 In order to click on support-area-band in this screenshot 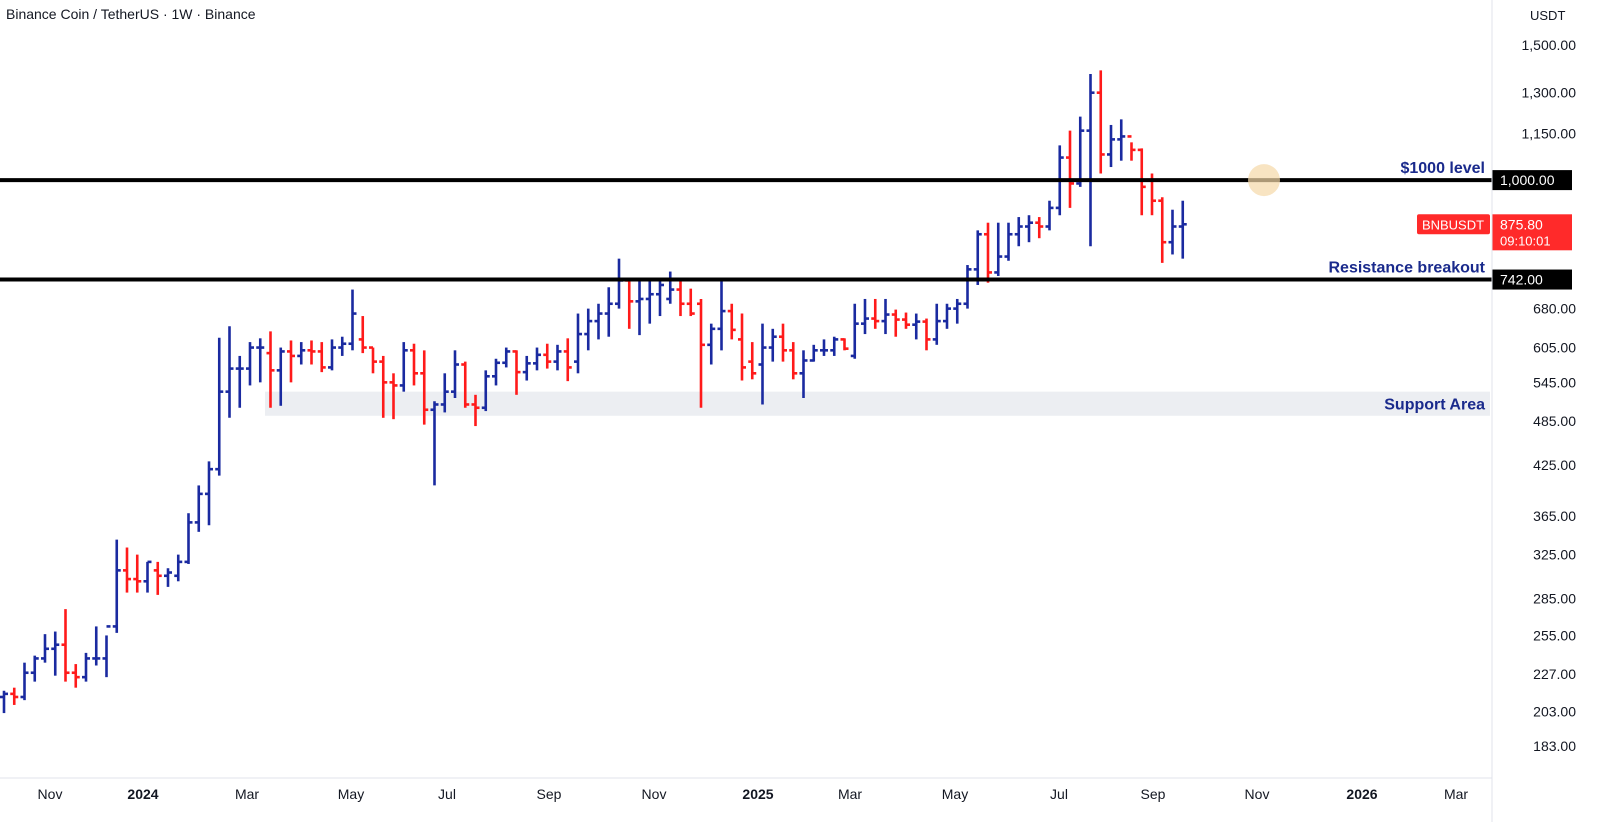, I will do `click(877, 403)`.